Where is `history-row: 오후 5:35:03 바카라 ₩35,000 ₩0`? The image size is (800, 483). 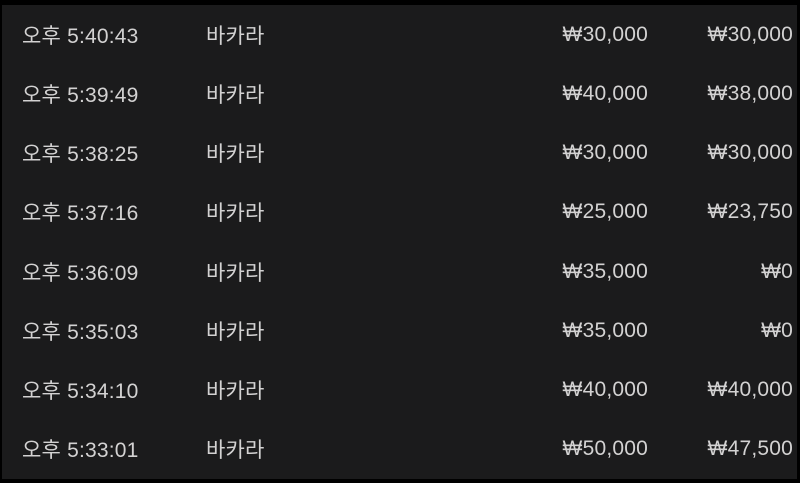
history-row: 오후 5:35:03 바카라 ₩35,000 ₩0 is located at coordinates (399, 330).